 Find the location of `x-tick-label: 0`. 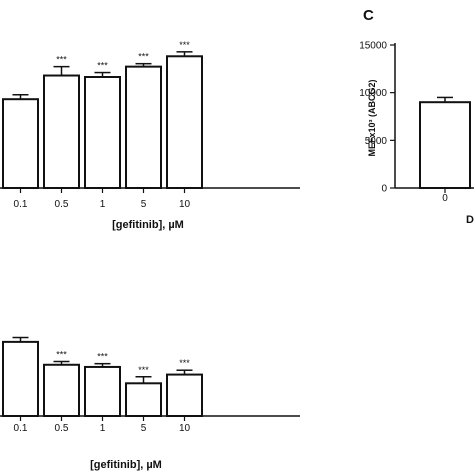

x-tick-label: 0 is located at coordinates (445, 198).